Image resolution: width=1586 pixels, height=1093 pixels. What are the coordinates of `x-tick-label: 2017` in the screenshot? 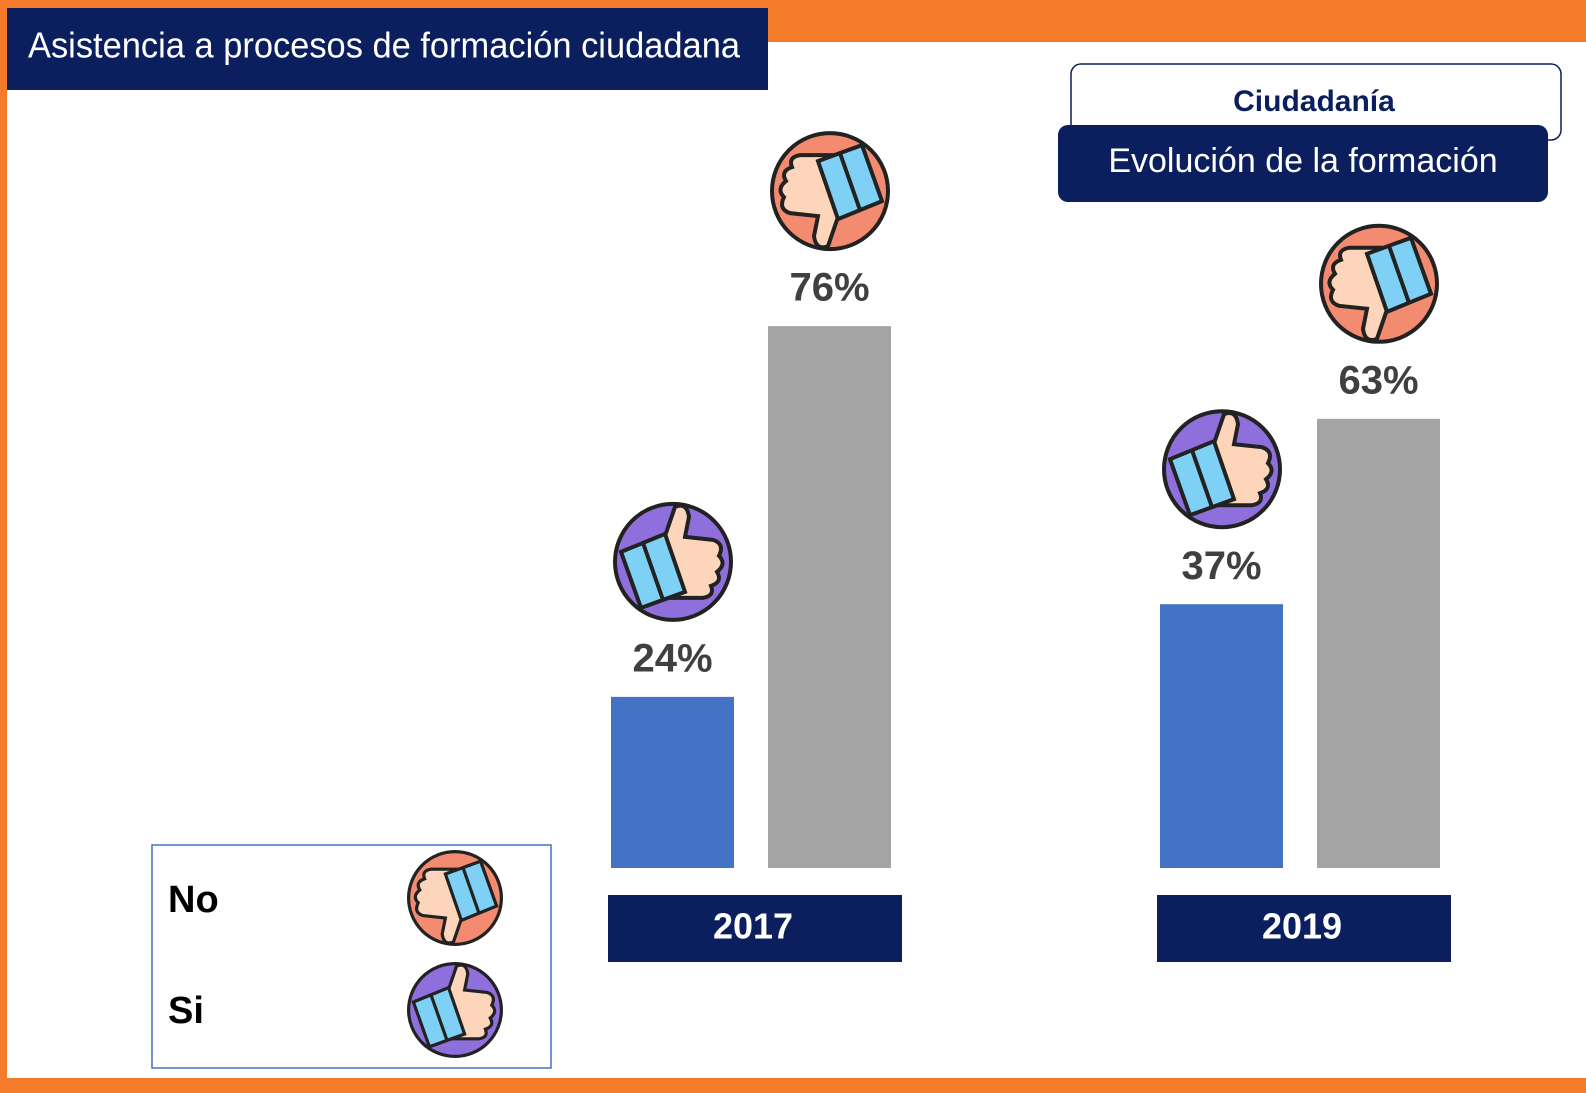 It's located at (753, 926).